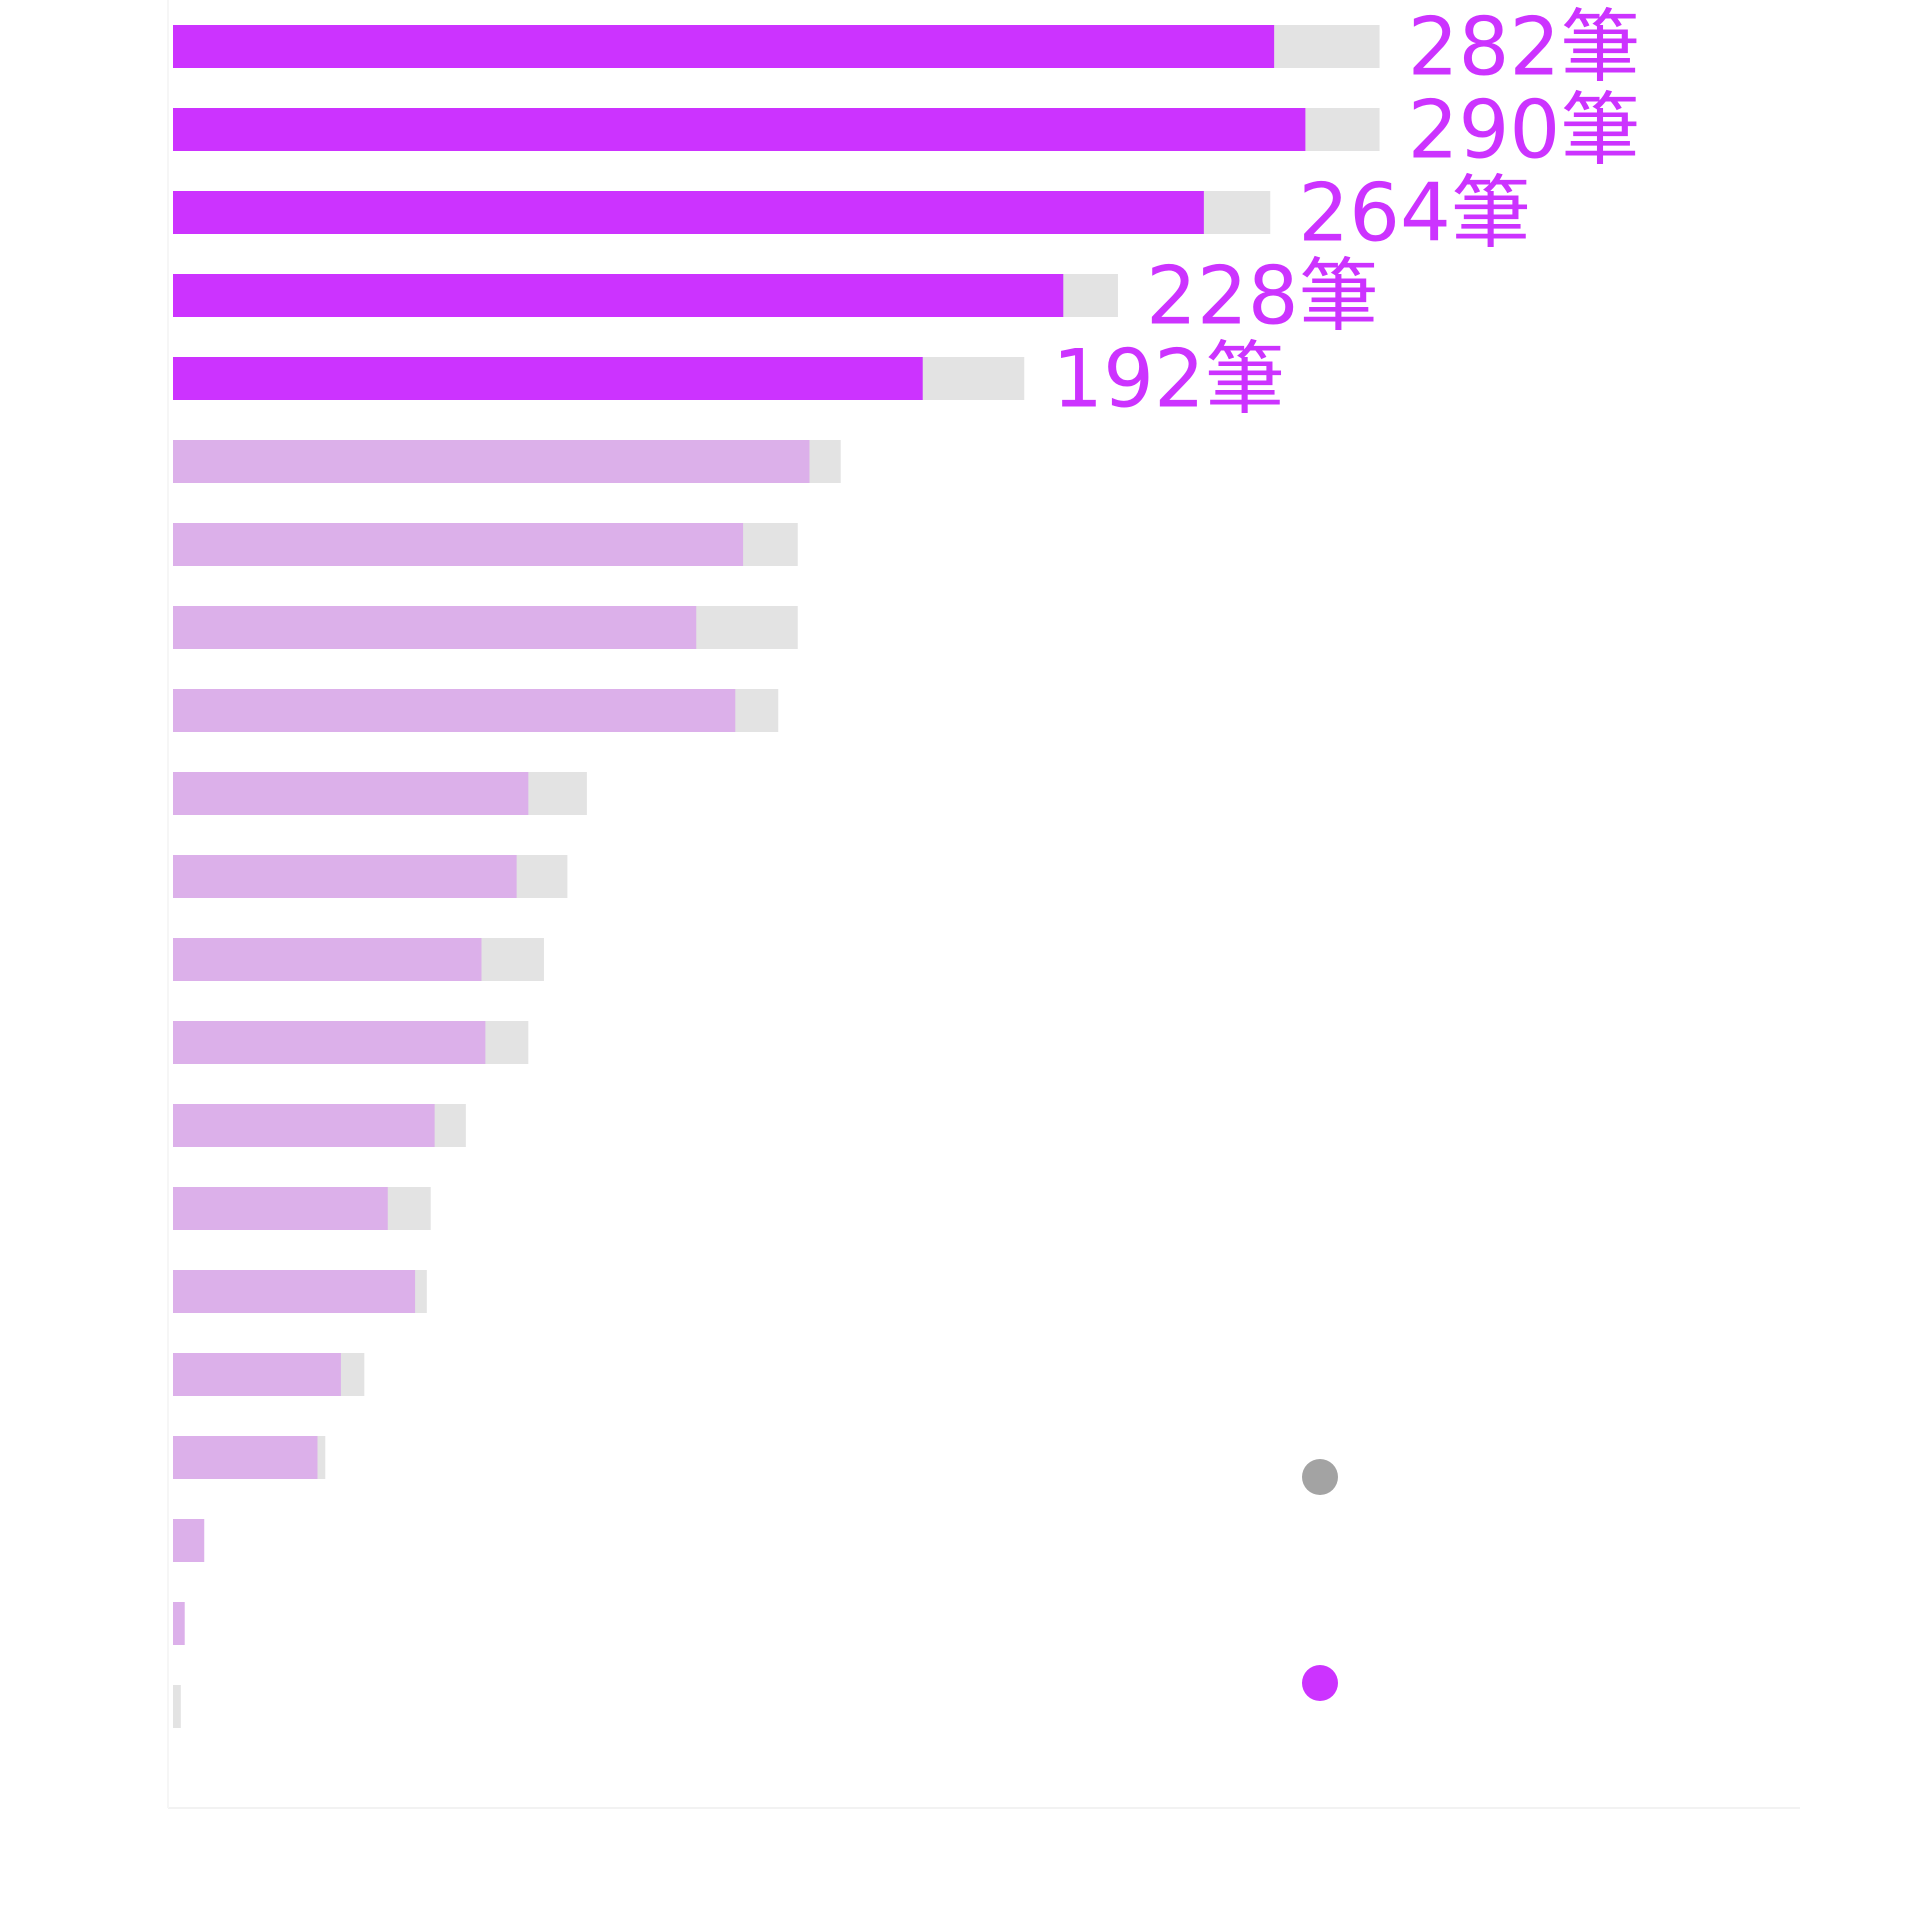 The height and width of the screenshot is (1920, 1920). Describe the element at coordinates (1414, 213) in the screenshot. I see `data-label-2: 264筆` at that location.